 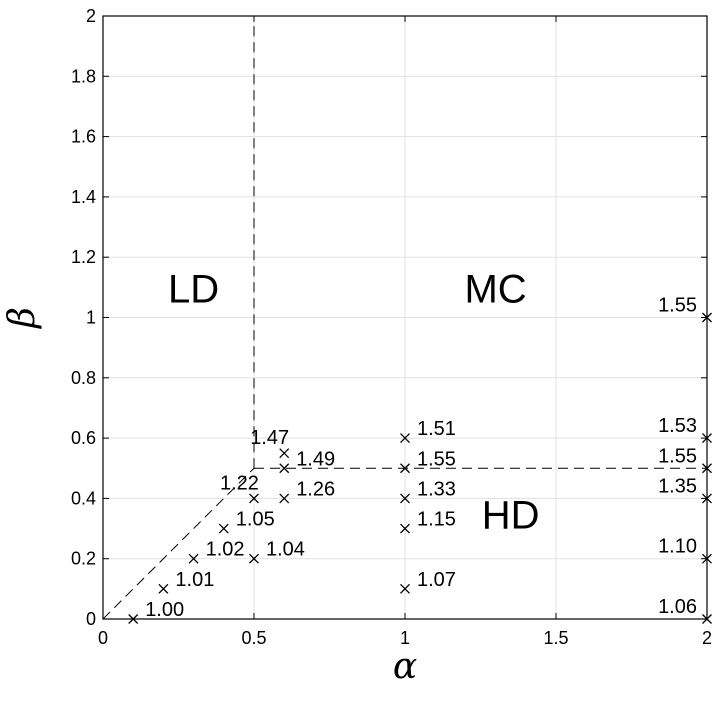 What do you see at coordinates (555, 638) in the screenshot?
I see `x-tick-label: 1.5` at bounding box center [555, 638].